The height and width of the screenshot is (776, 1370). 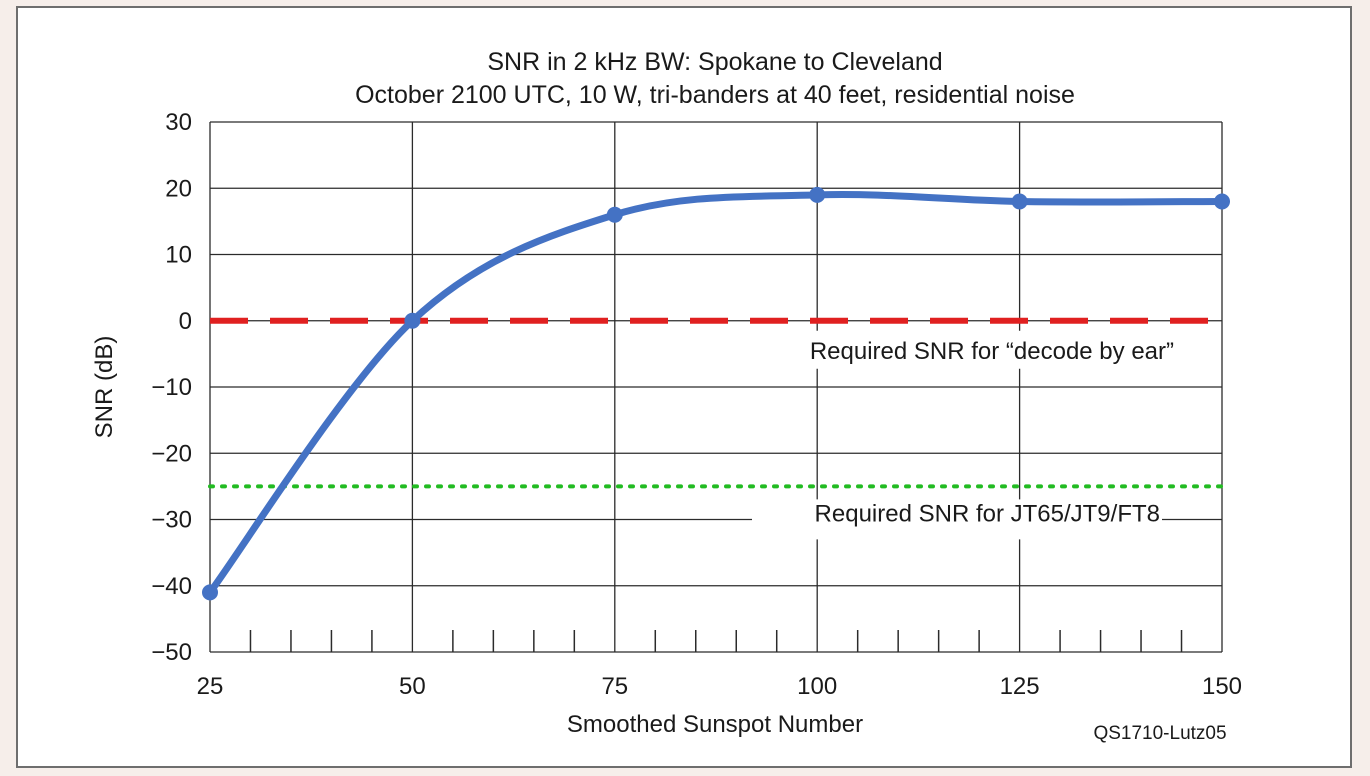 What do you see at coordinates (178, 122) in the screenshot?
I see `y-tick-label: 30` at bounding box center [178, 122].